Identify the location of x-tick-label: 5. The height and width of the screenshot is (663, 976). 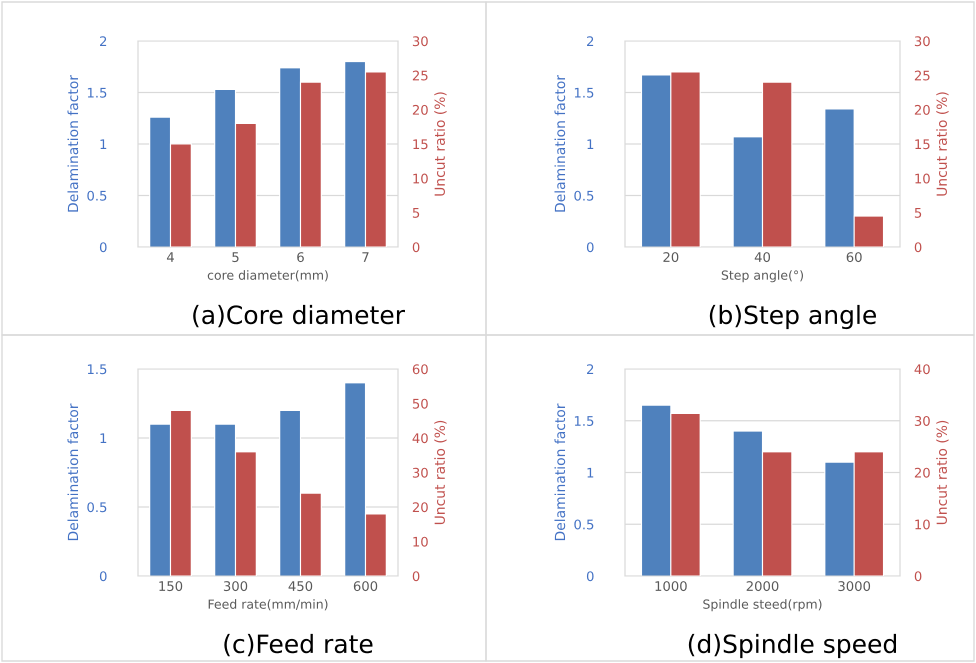
(235, 257).